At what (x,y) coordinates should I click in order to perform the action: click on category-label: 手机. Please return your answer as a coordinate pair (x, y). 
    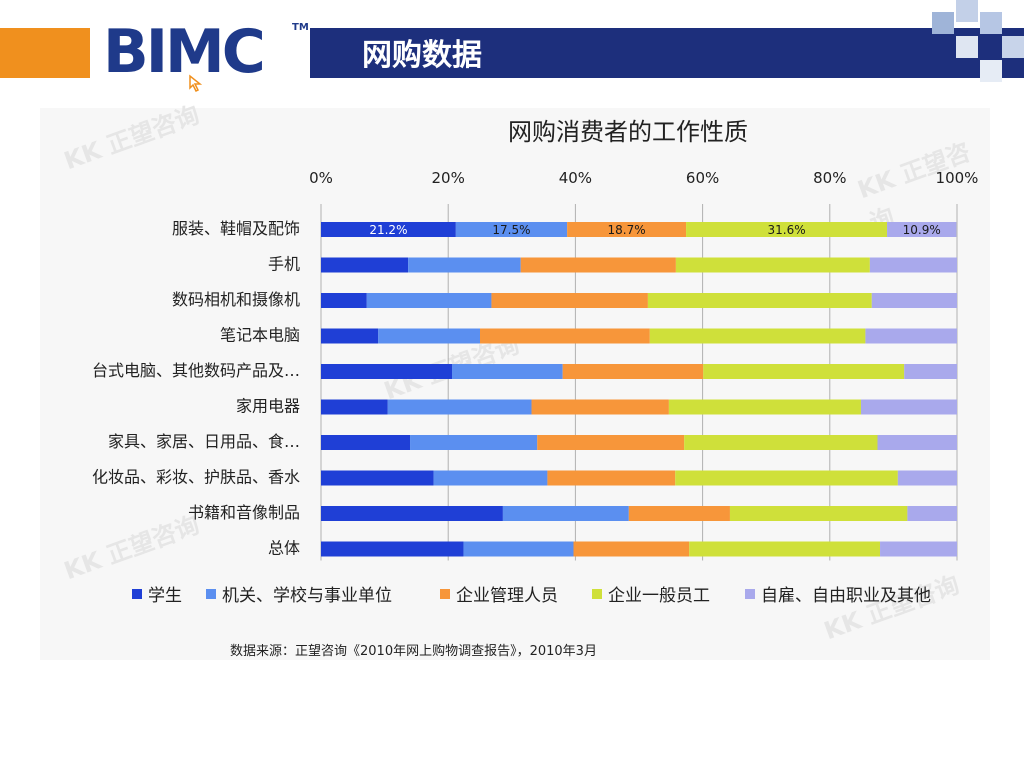
    Looking at the image, I should click on (284, 264).